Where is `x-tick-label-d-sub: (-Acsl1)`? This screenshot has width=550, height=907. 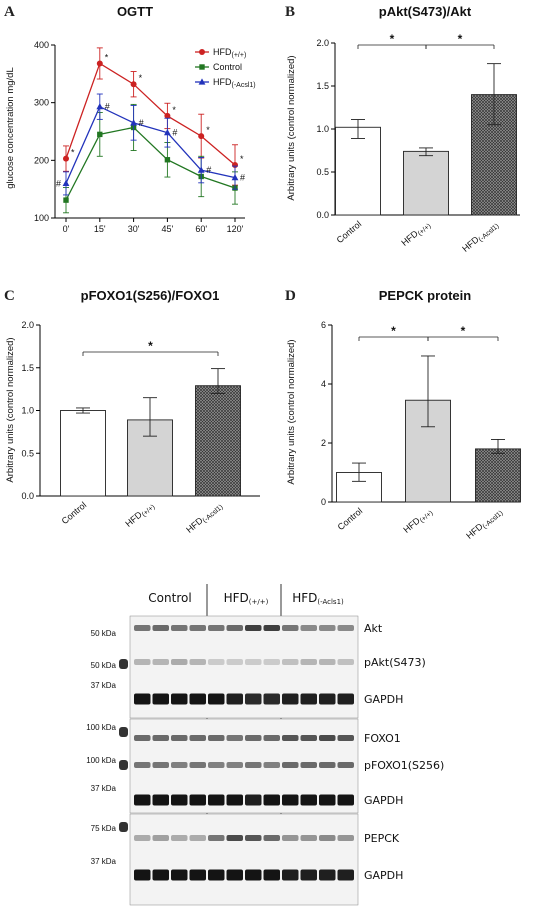 x-tick-label-d-sub: (-Acsl1) is located at coordinates (493, 520).